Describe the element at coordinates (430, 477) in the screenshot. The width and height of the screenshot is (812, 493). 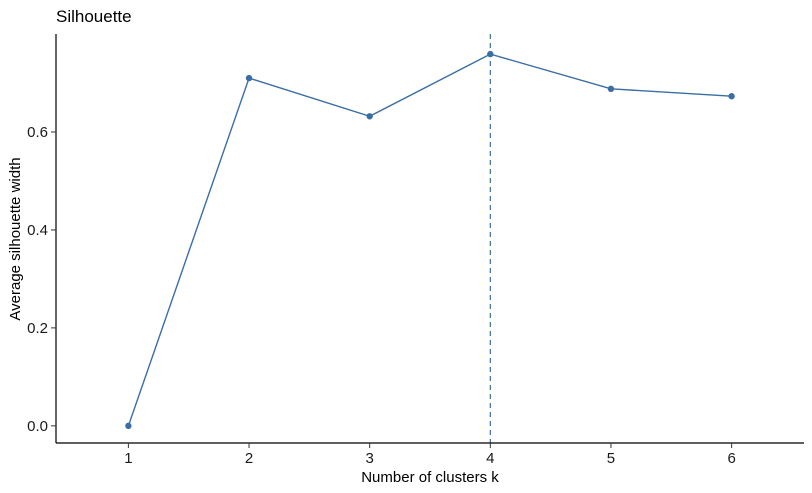
I see `x-axis-title: Number of clusters k` at that location.